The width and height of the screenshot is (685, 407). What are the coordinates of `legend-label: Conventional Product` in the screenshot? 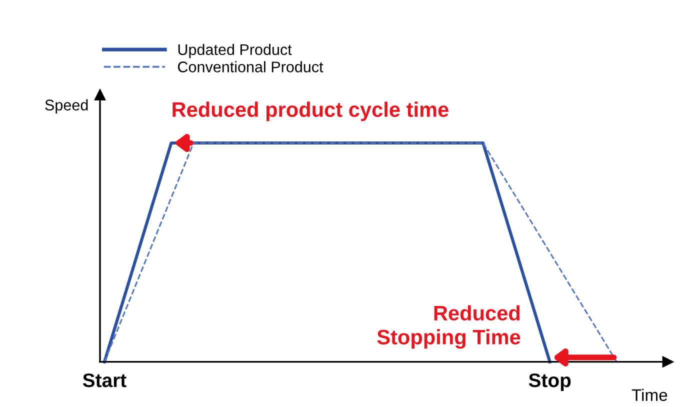 It's located at (251, 66).